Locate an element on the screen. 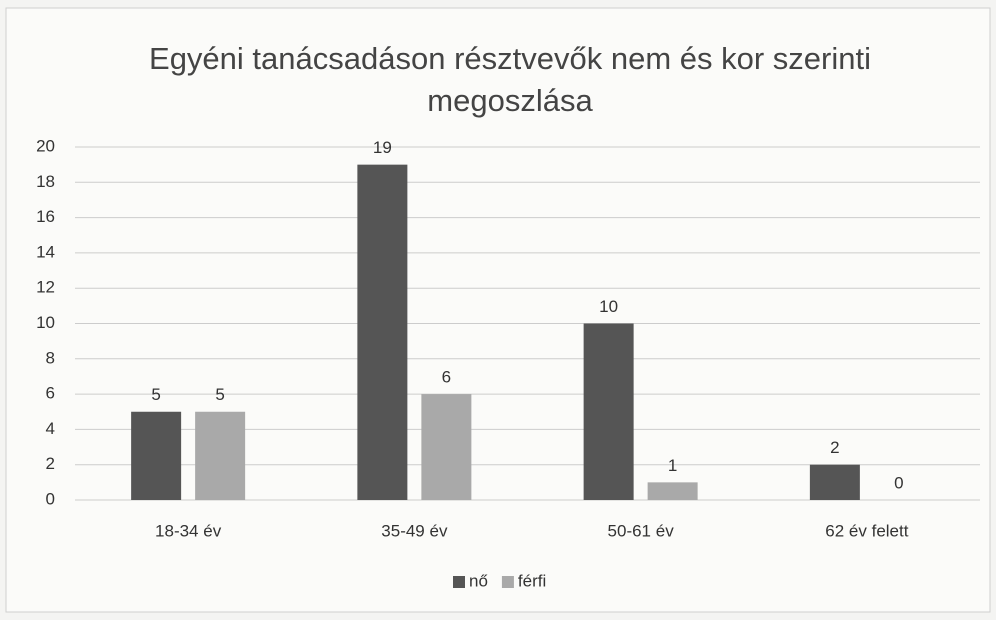  data-label: 2 is located at coordinates (834, 447).